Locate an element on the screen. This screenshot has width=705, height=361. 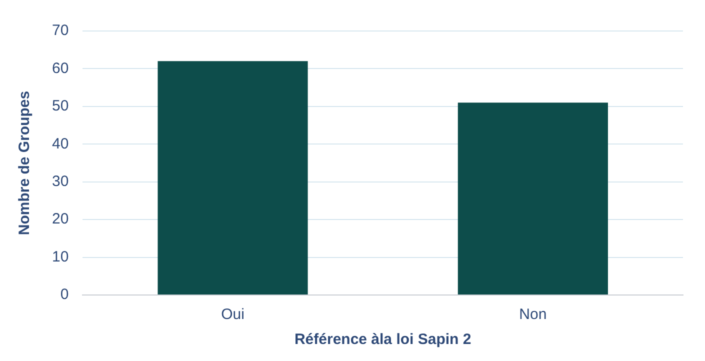
y-tick-label: 70 is located at coordinates (60, 31).